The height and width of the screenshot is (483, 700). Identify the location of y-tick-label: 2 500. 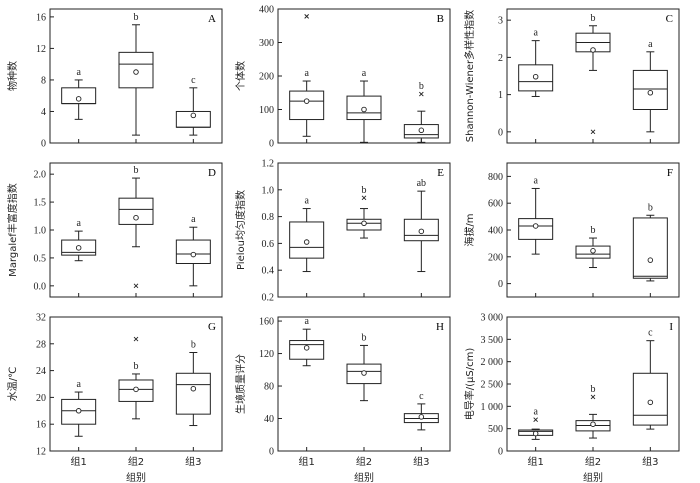
(492, 385).